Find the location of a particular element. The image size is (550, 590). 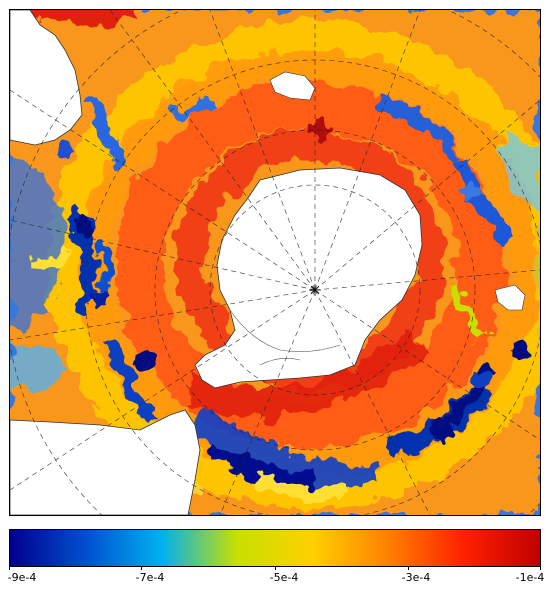

antarctic-coastline-detail is located at coordinates (285, 337).